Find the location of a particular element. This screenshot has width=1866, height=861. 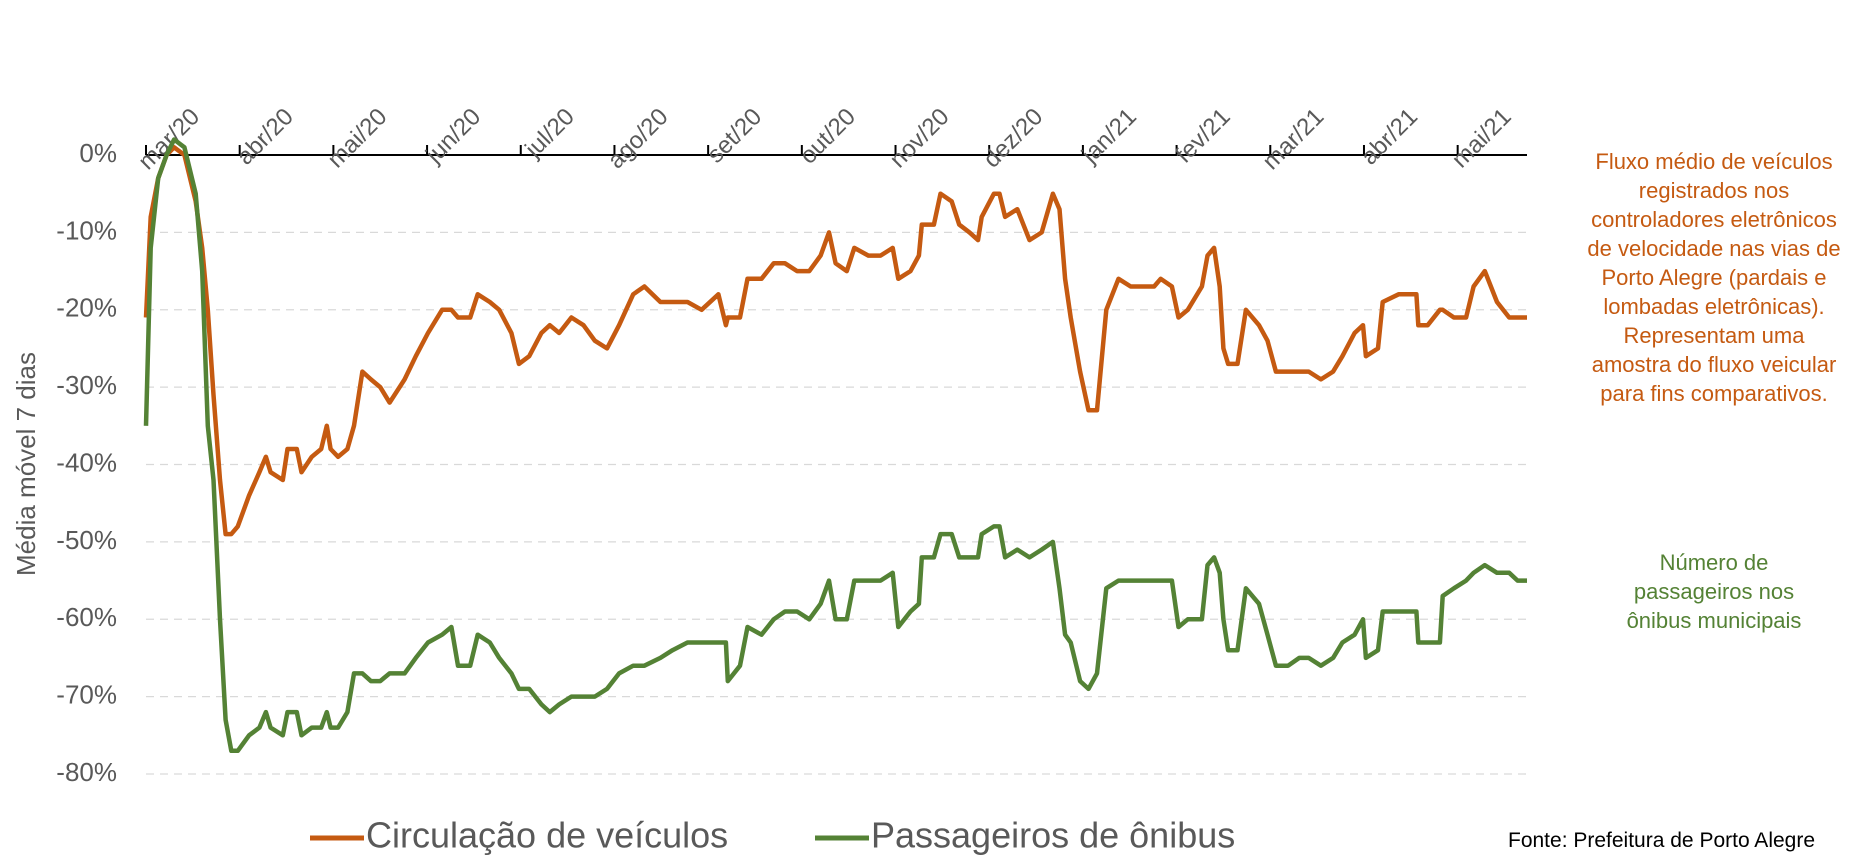

annotation-line: lombadas eletrônicas). is located at coordinates (1713, 306).